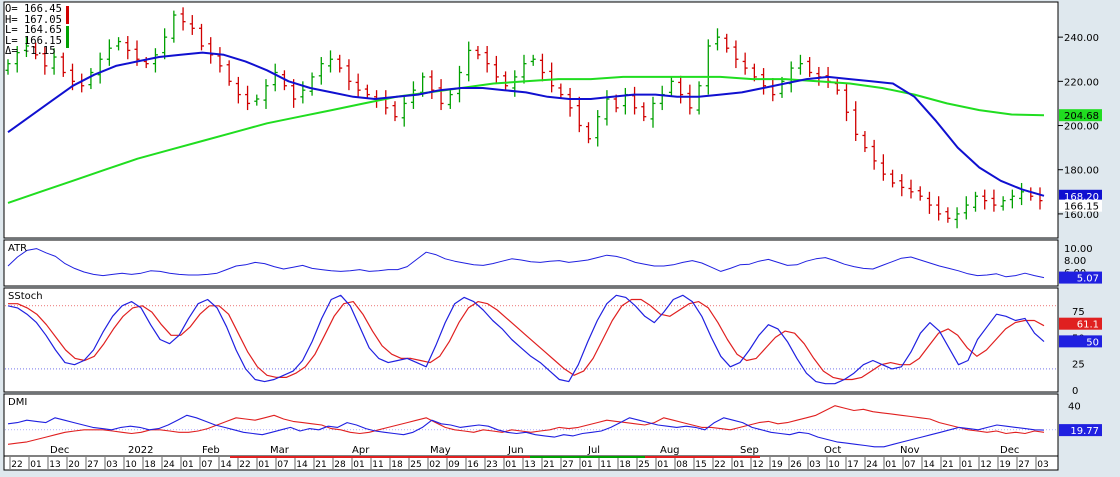 This screenshot has width=1120, height=477. I want to click on sstoch-k-value-tag-bg, so click(1080, 341).